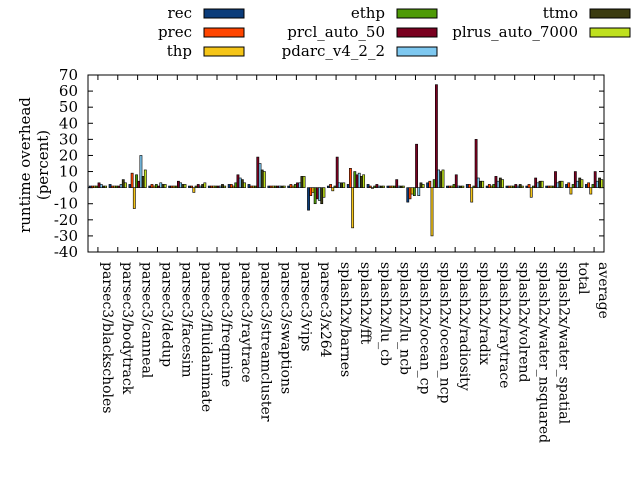 Image resolution: width=640 pixels, height=485 pixels. I want to click on bar-thp-parsec3-swaptions, so click(273, 186).